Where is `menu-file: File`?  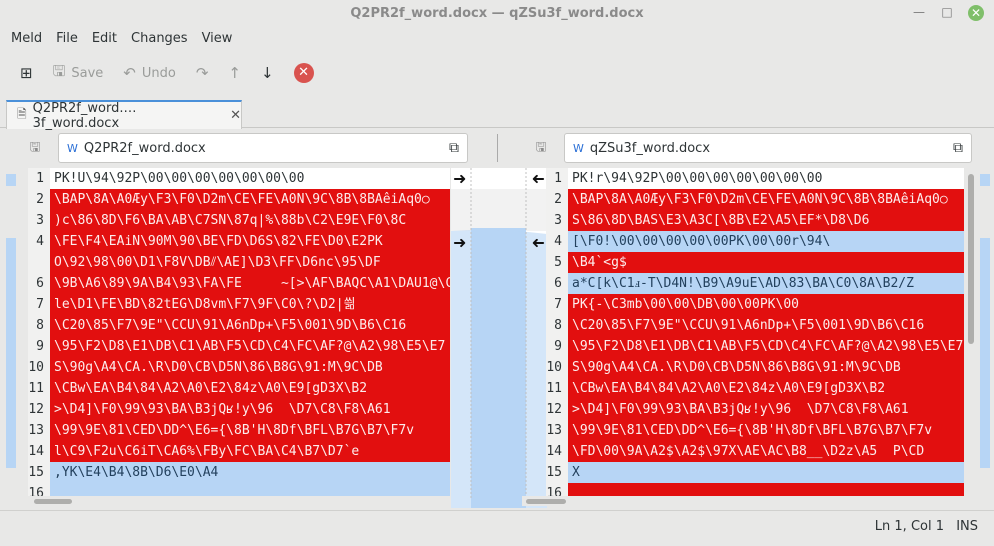 menu-file: File is located at coordinates (67, 38).